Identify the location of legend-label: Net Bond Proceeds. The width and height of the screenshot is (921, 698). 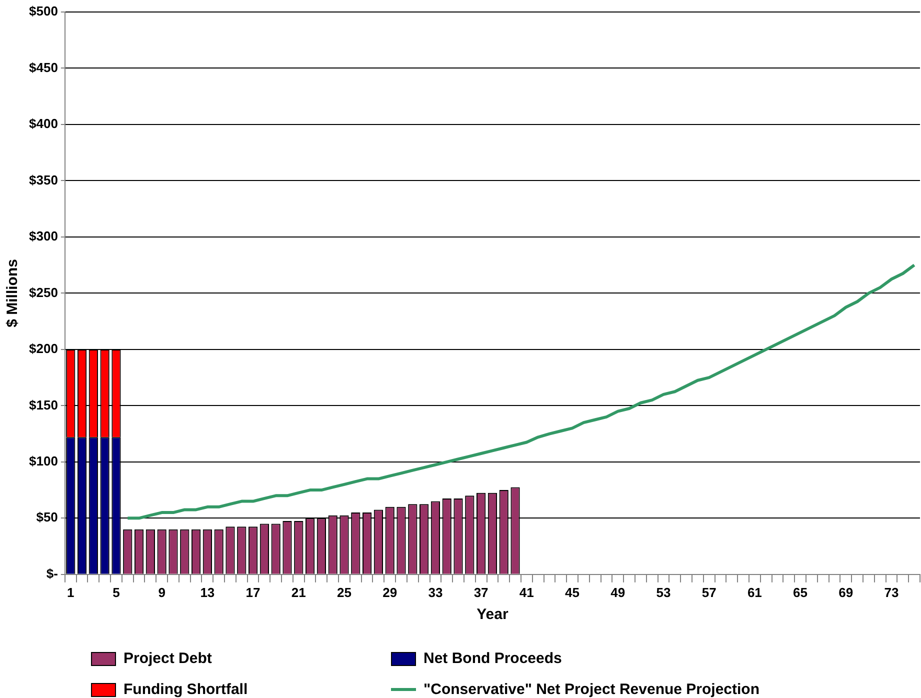
(493, 658).